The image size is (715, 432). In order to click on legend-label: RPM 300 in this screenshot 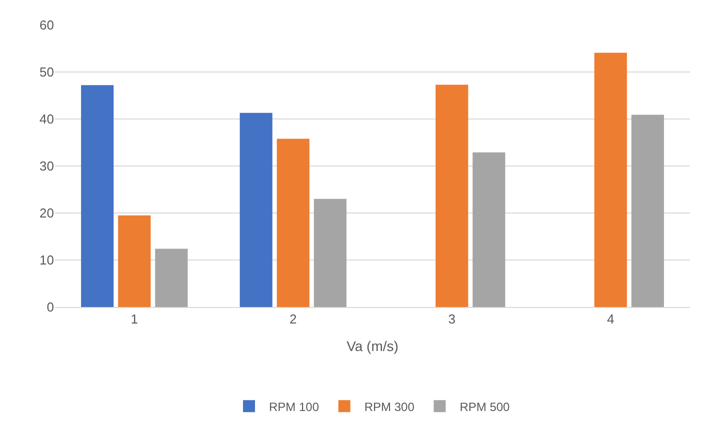, I will do `click(389, 407)`.